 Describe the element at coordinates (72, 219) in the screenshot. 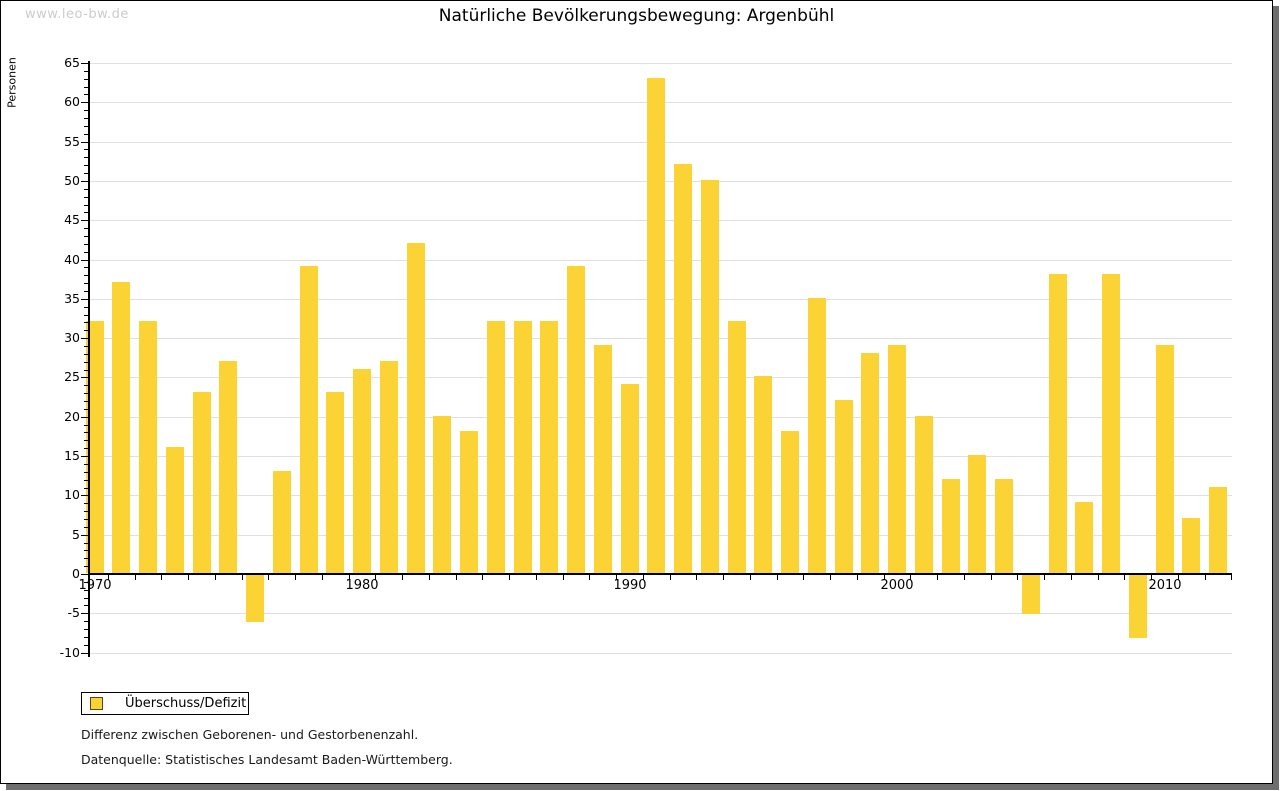

I see `y-tick-label: 45` at that location.